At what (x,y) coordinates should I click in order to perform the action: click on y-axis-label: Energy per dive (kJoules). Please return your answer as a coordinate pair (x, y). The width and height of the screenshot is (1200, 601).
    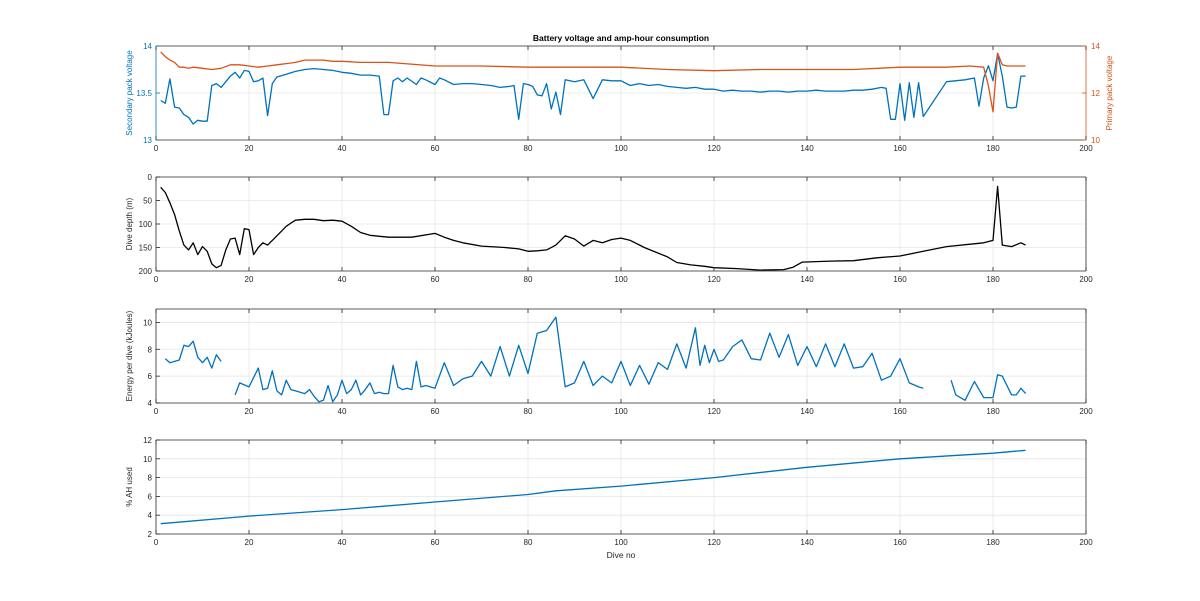
    Looking at the image, I should click on (129, 355).